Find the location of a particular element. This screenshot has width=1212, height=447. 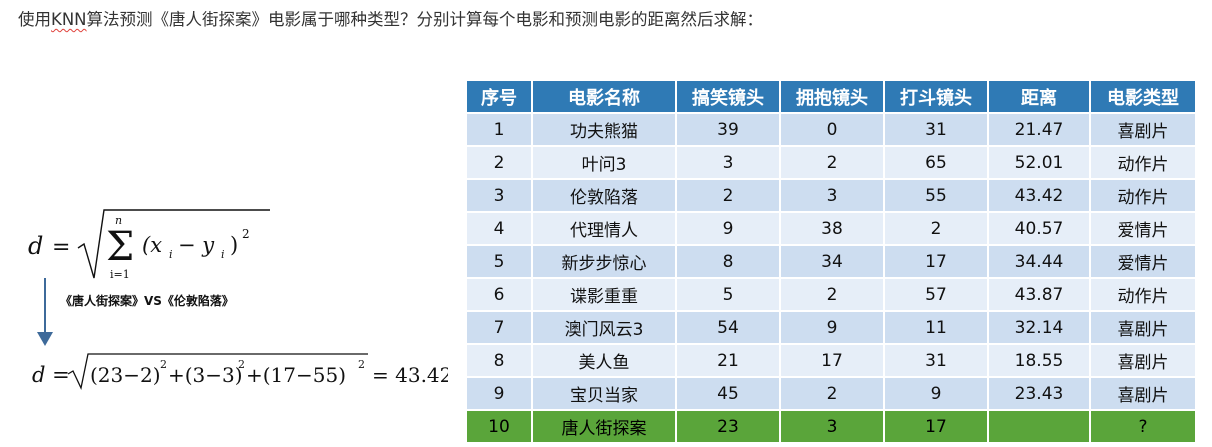

cell-distance: 52.01 is located at coordinates (1039, 163).